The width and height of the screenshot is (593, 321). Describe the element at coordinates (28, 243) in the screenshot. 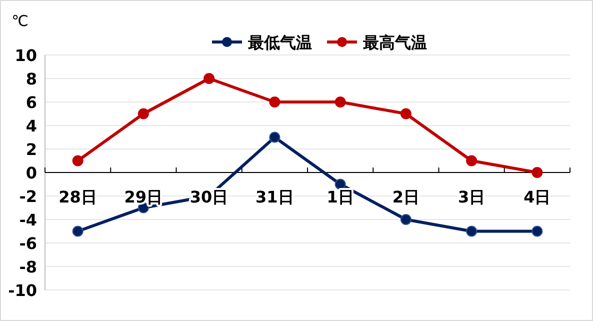

I see `y-tick-label: -6` at that location.